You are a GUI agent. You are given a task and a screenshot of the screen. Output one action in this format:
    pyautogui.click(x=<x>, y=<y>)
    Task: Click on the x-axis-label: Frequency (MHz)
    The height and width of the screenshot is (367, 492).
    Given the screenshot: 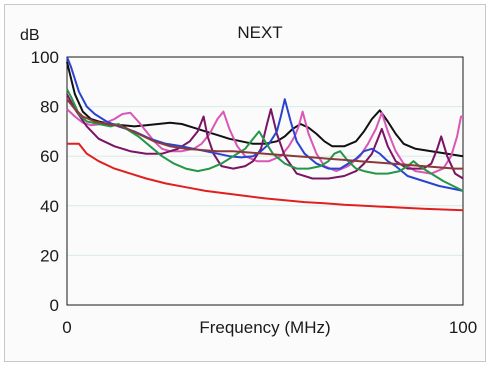 What is the action you would take?
    pyautogui.click(x=264, y=327)
    